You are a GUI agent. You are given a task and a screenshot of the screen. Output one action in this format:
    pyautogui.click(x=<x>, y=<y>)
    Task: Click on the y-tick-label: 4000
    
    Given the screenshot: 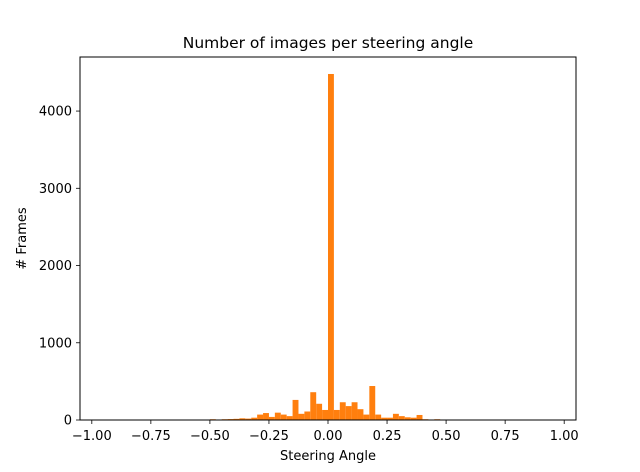 What is the action you would take?
    pyautogui.click(x=55, y=112)
    